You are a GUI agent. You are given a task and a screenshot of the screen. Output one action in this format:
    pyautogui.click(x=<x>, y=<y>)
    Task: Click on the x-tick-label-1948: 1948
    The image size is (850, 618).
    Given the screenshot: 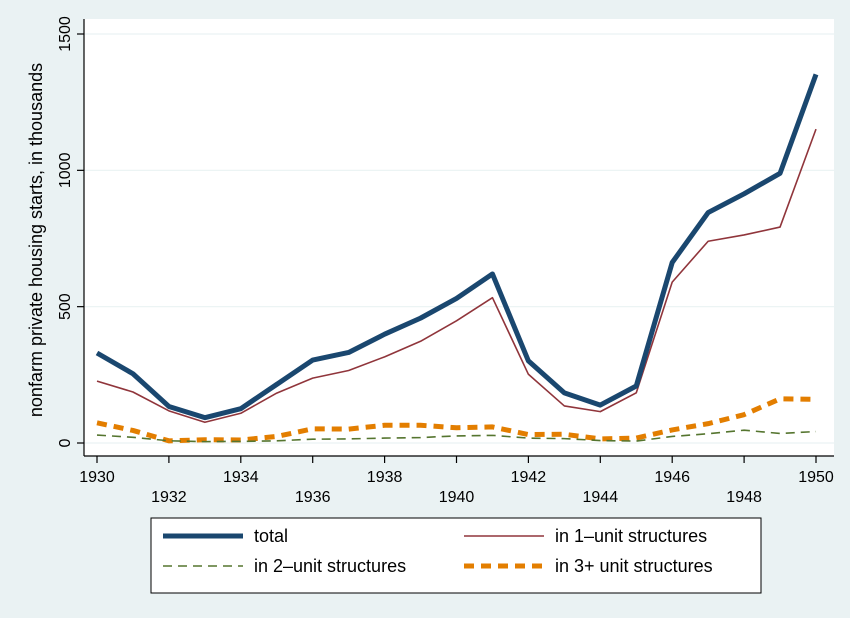 What is the action you would take?
    pyautogui.click(x=744, y=497)
    